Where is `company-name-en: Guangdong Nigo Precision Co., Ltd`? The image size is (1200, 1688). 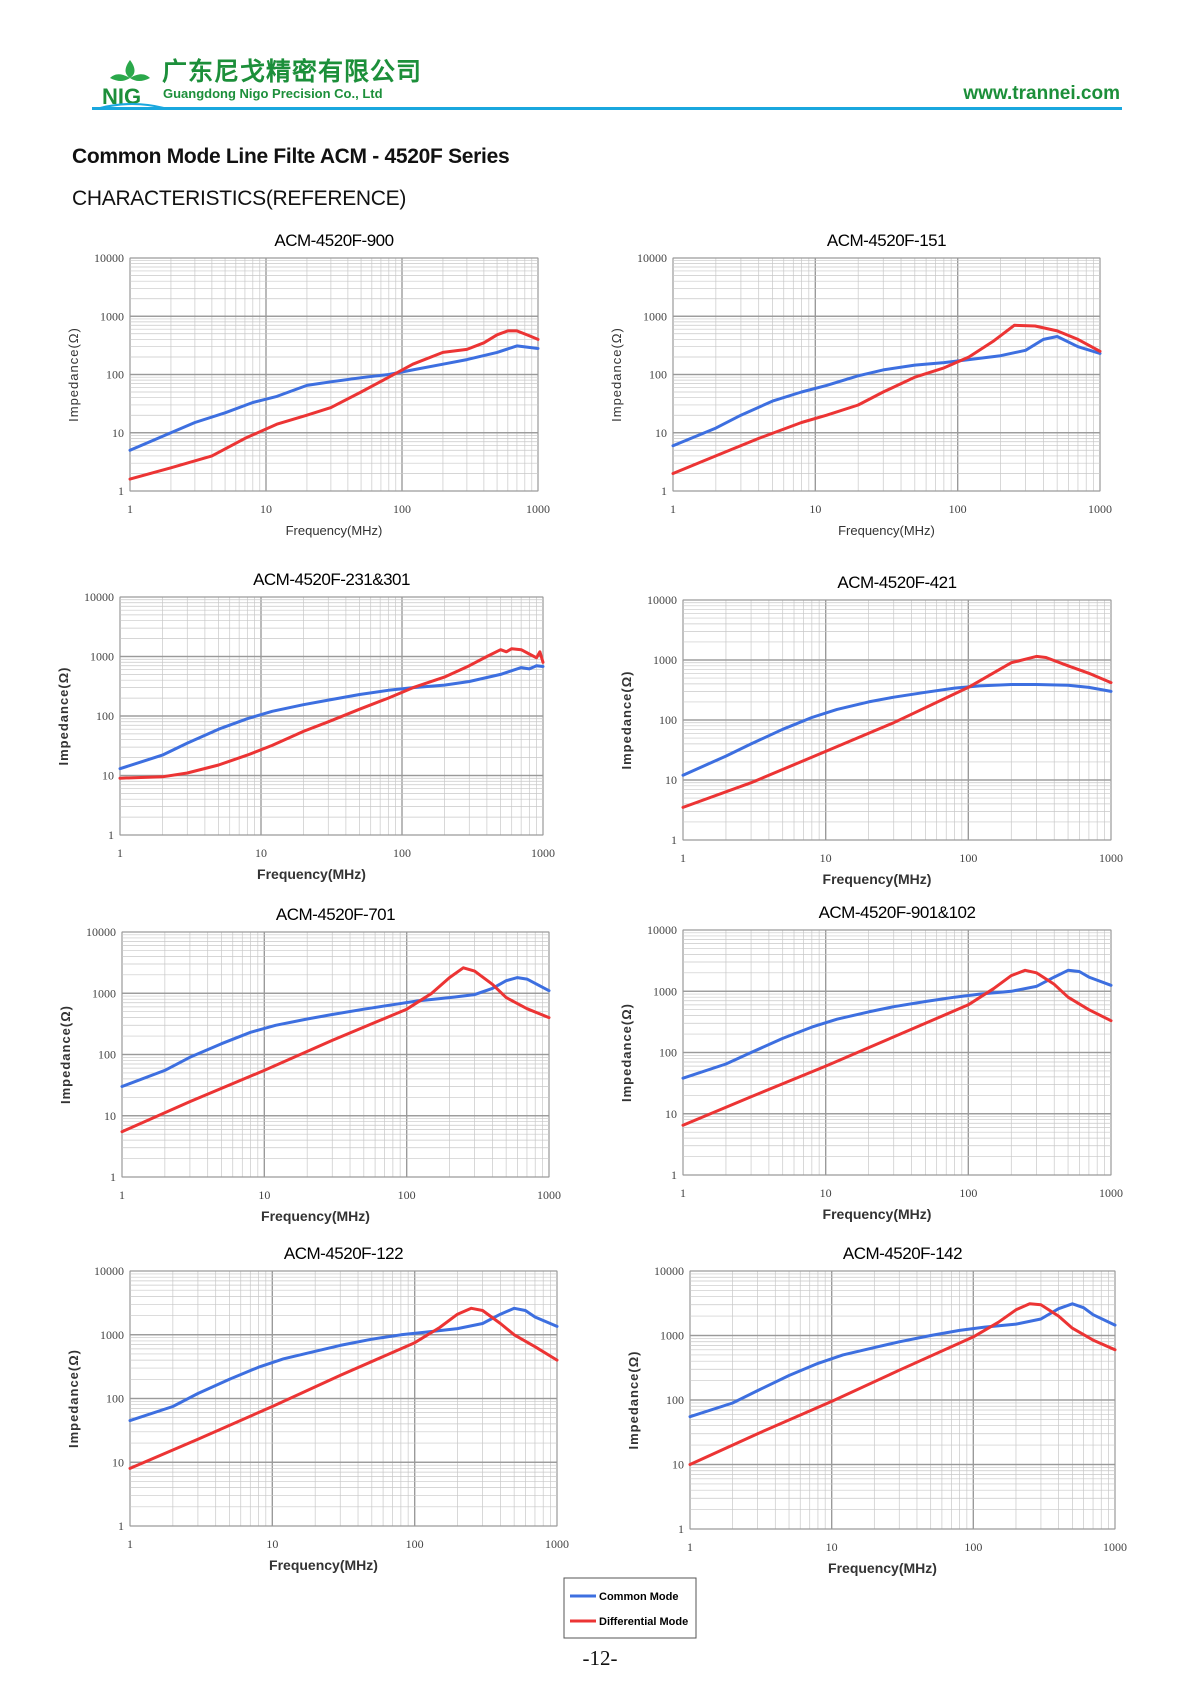
company-name-en: Guangdong Nigo Precision Co., Ltd is located at coordinates (273, 93).